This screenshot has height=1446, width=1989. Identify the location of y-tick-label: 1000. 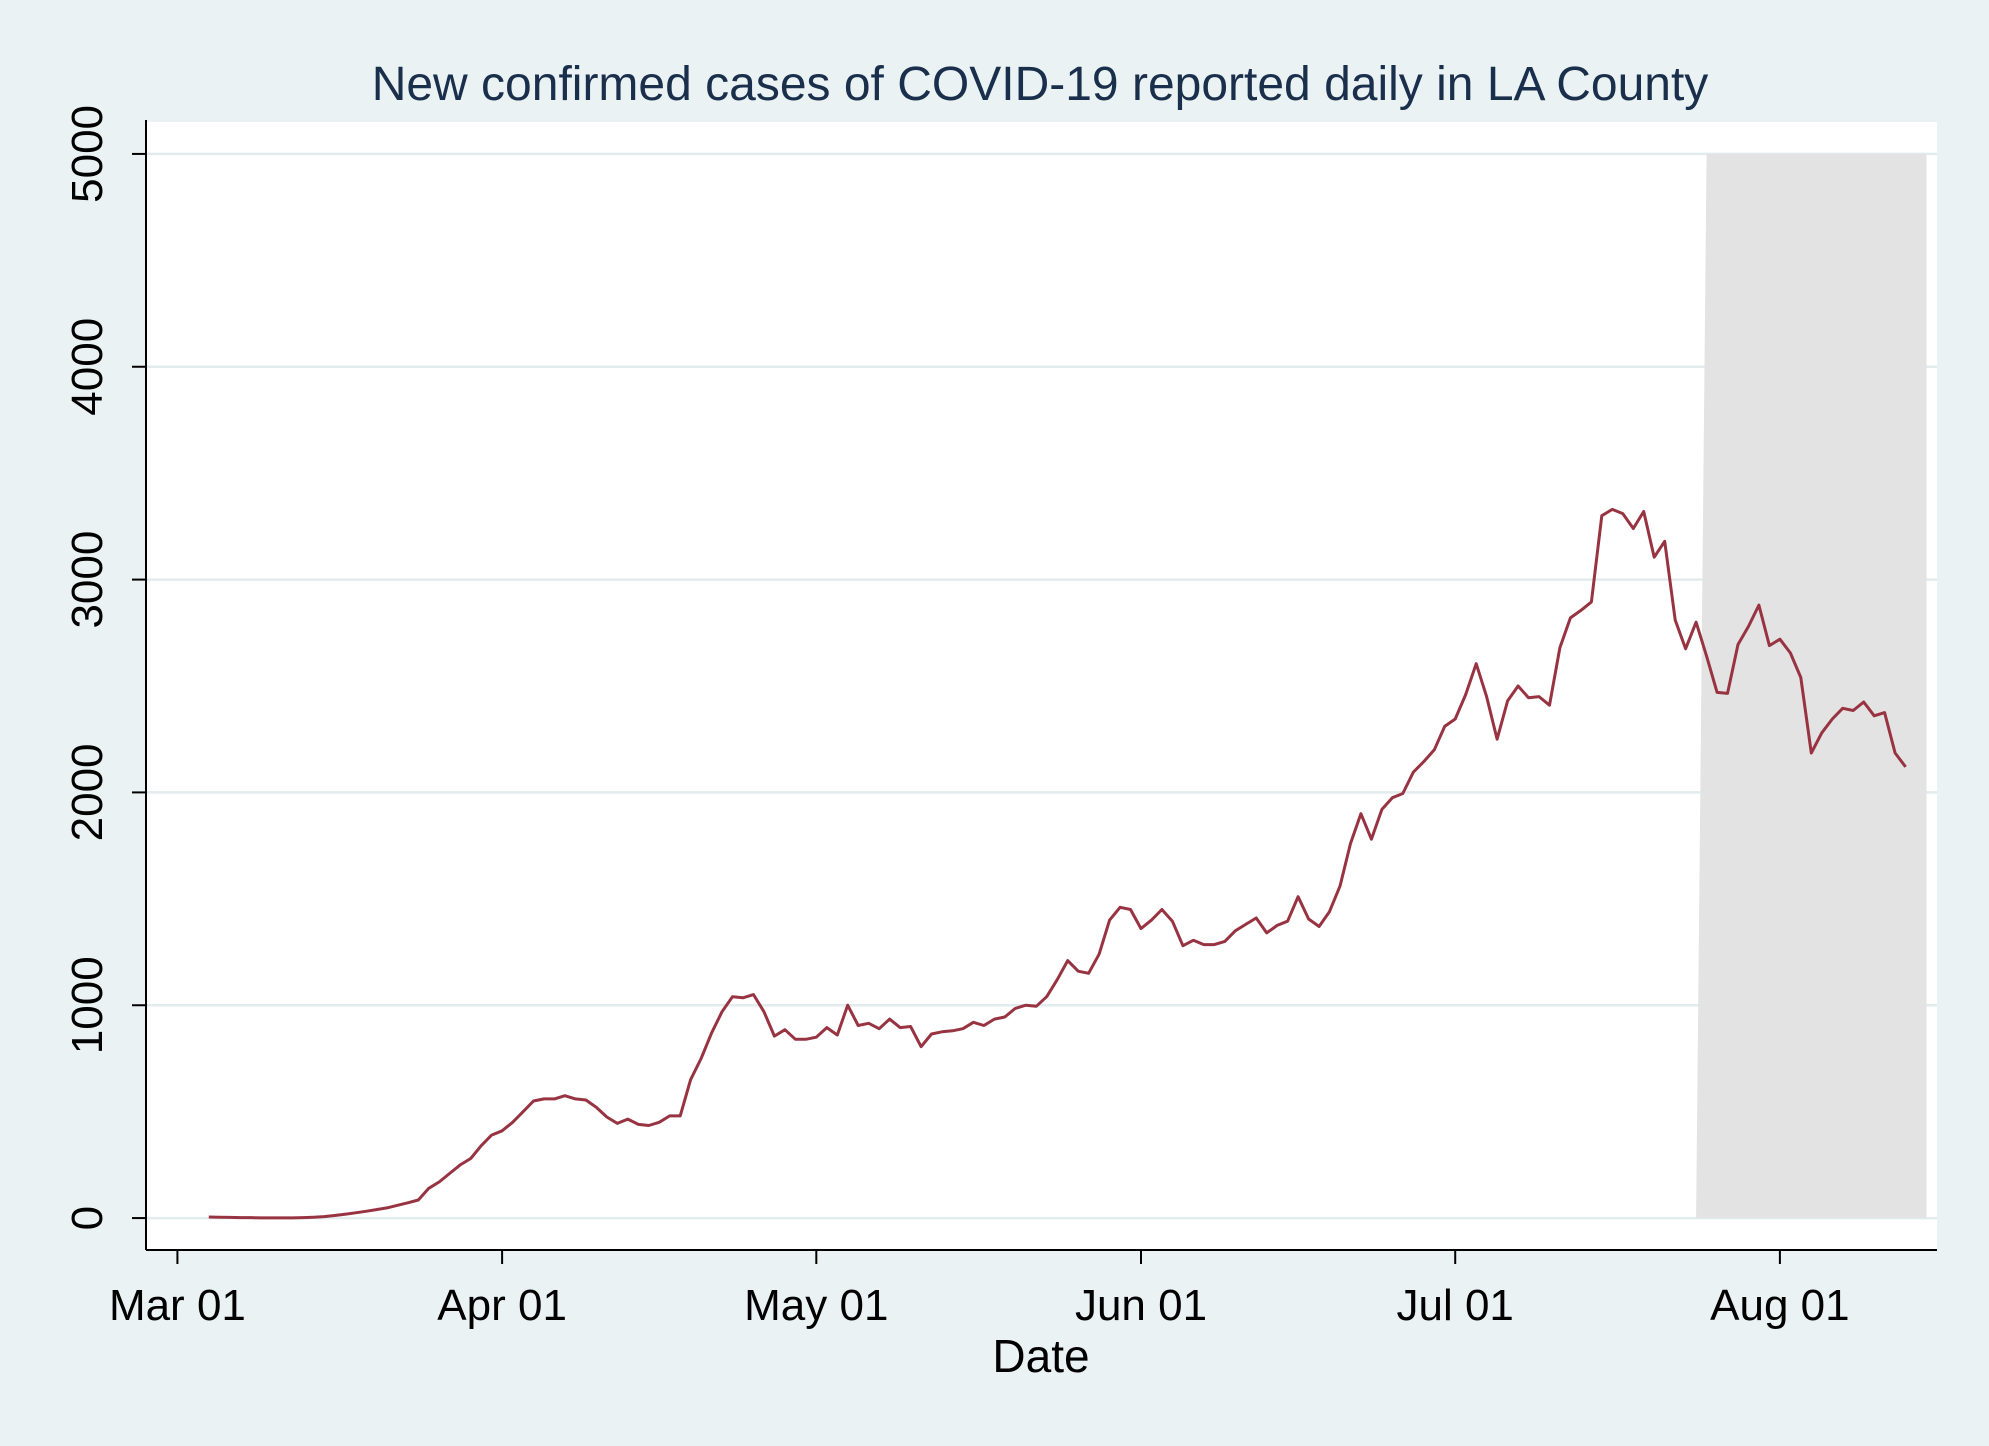
(87, 1005).